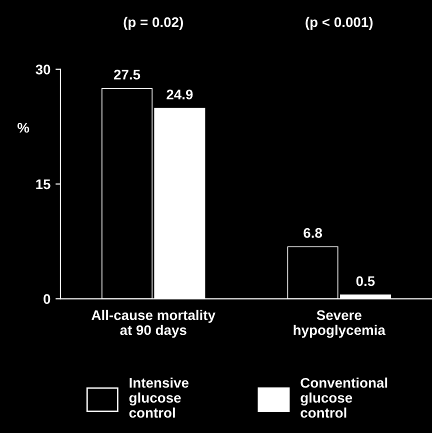 This screenshot has width=432, height=433. What do you see at coordinates (365, 281) in the screenshot?
I see `data-label: 0.5` at bounding box center [365, 281].